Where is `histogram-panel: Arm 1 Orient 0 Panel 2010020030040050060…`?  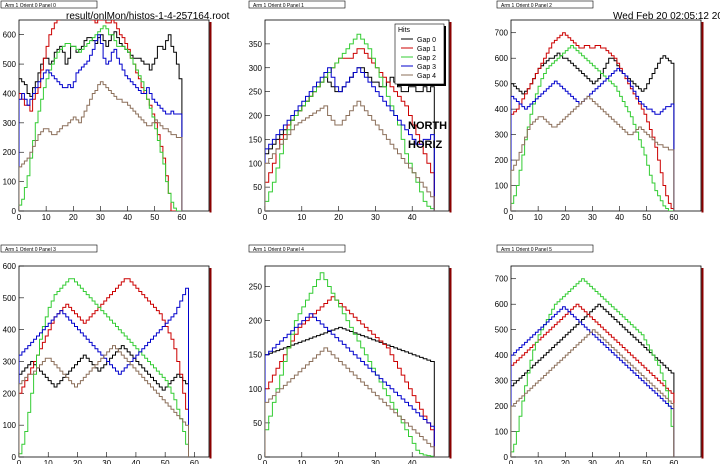
histogram-panel: Arm 1 Orient 0 Panel 2010020030040050060… is located at coordinates (599, 111).